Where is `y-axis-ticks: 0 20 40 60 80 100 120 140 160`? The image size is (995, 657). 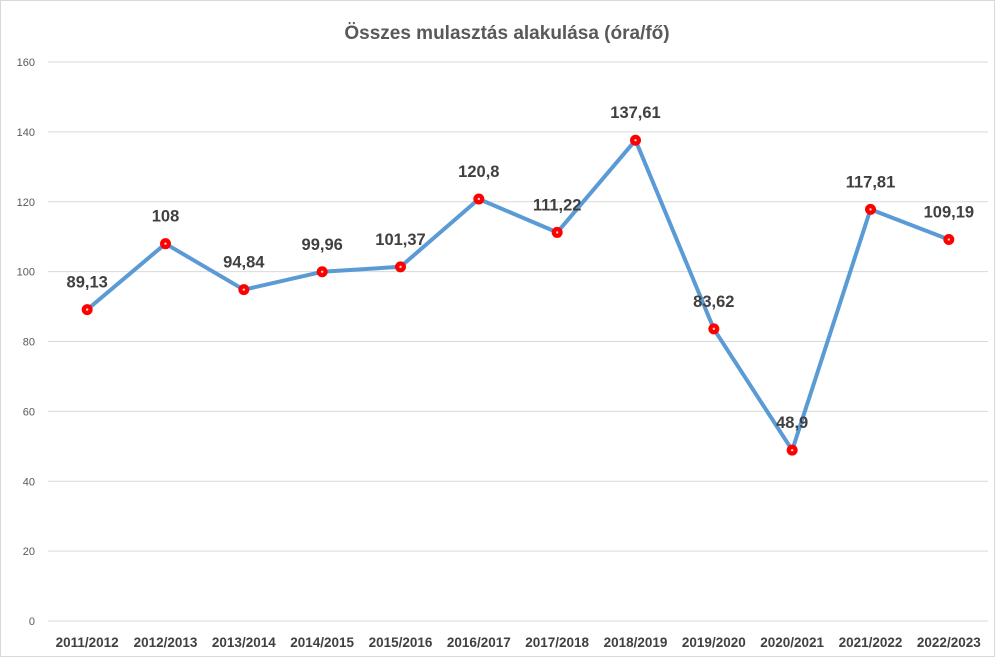 y-axis-ticks: 0 20 40 60 80 100 120 140 160 is located at coordinates (26, 342).